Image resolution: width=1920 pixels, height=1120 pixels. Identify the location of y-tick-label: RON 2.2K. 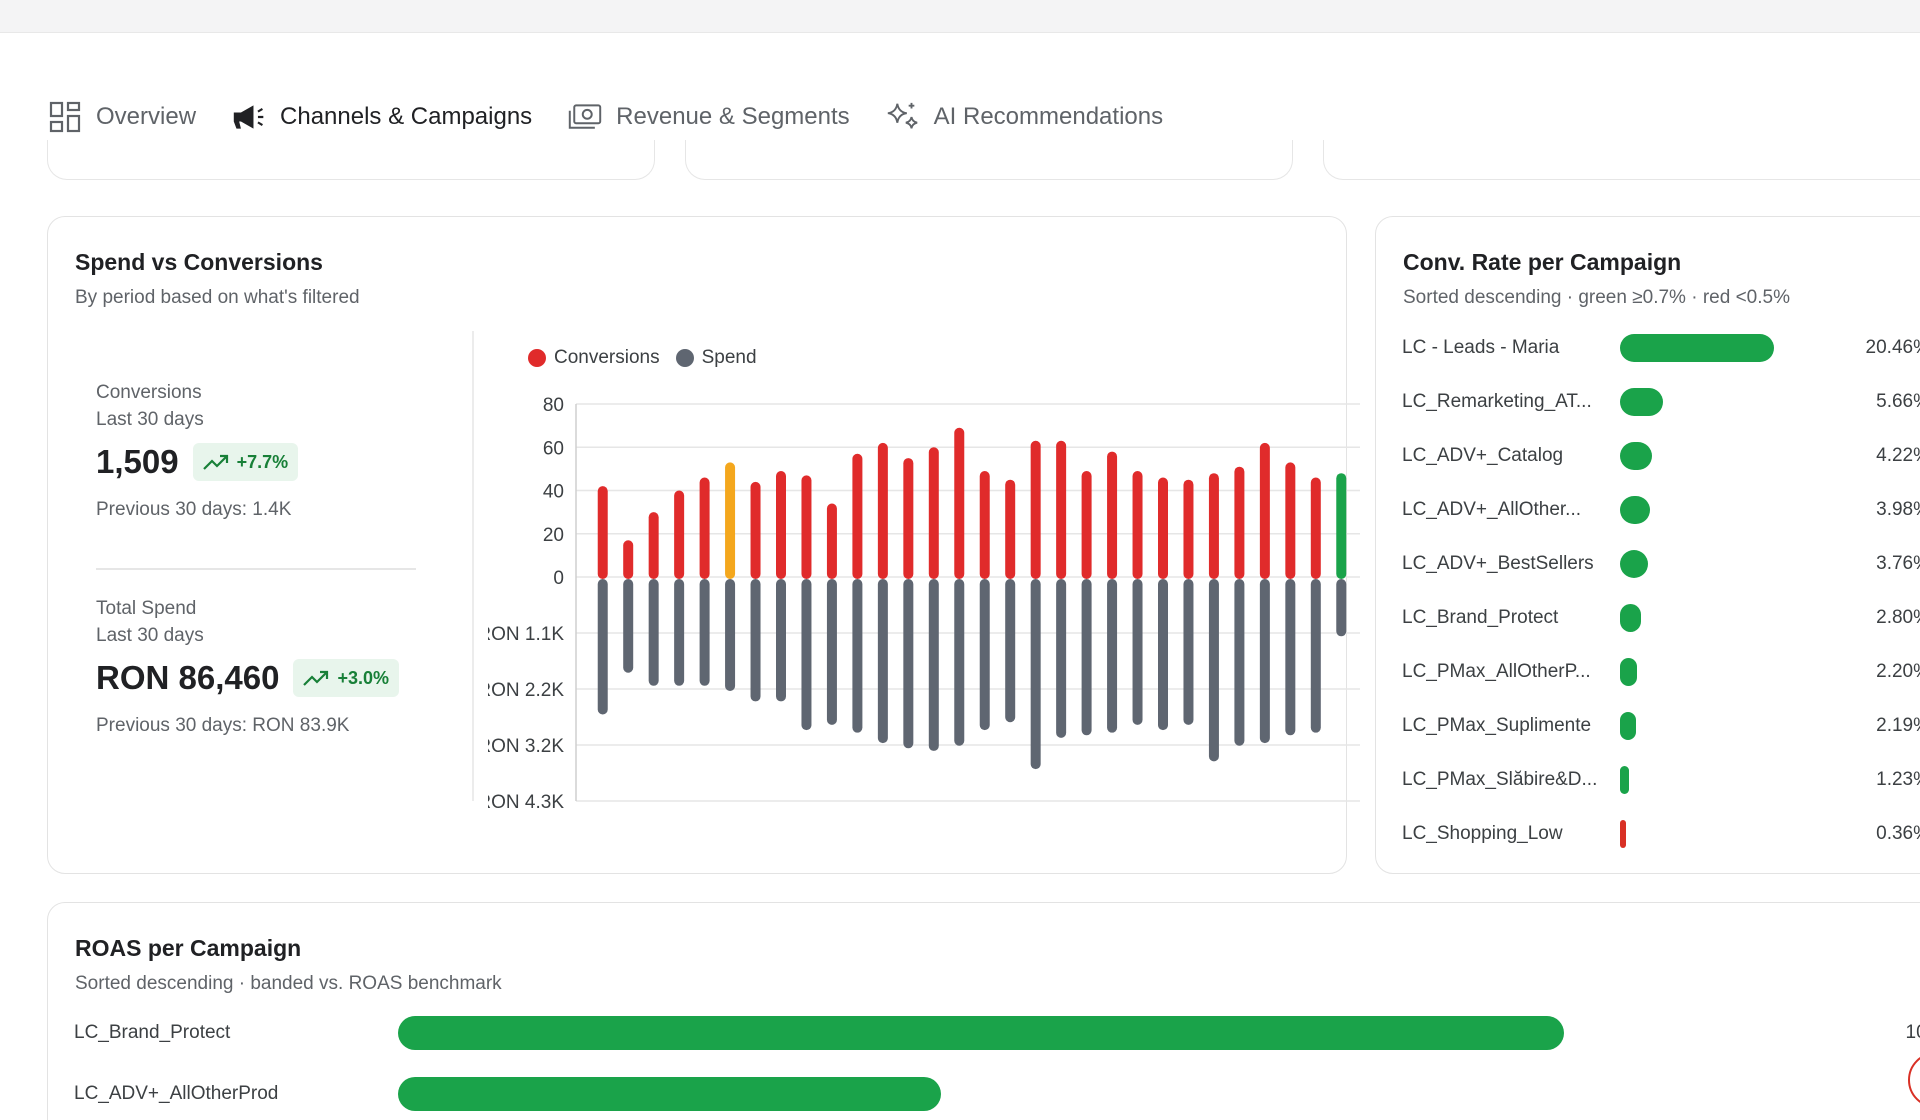
(526, 690).